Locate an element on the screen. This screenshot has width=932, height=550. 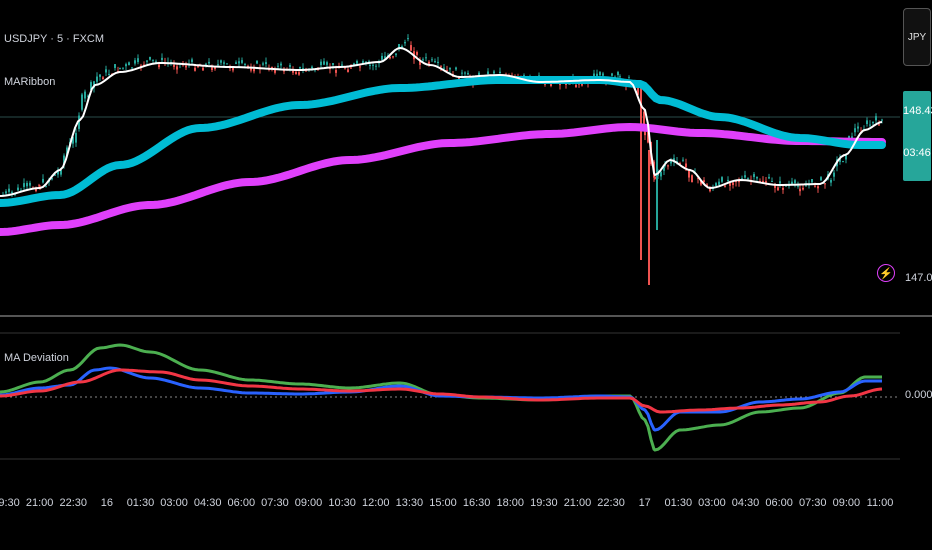
time-tick-label: 22:30 is located at coordinates (73, 503).